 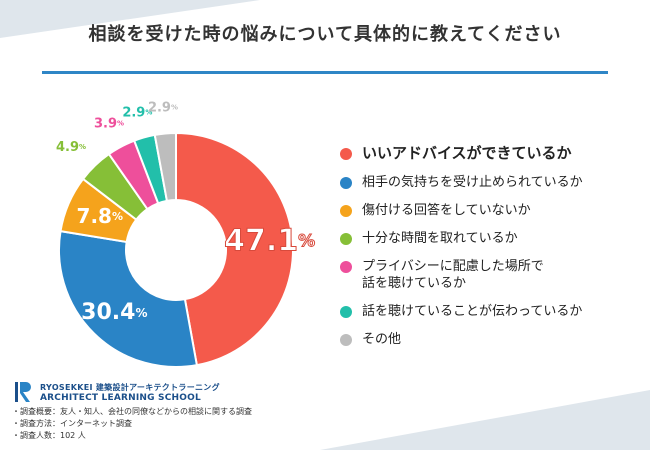 What do you see at coordinates (453, 275) in the screenshot?
I see `legend-label: プライバシーに配慮した場所で 話を聴けているか` at bounding box center [453, 275].